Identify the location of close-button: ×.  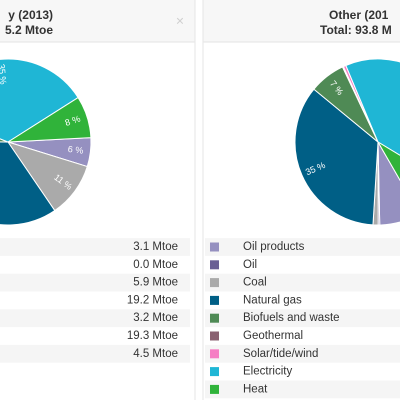
(180, 21).